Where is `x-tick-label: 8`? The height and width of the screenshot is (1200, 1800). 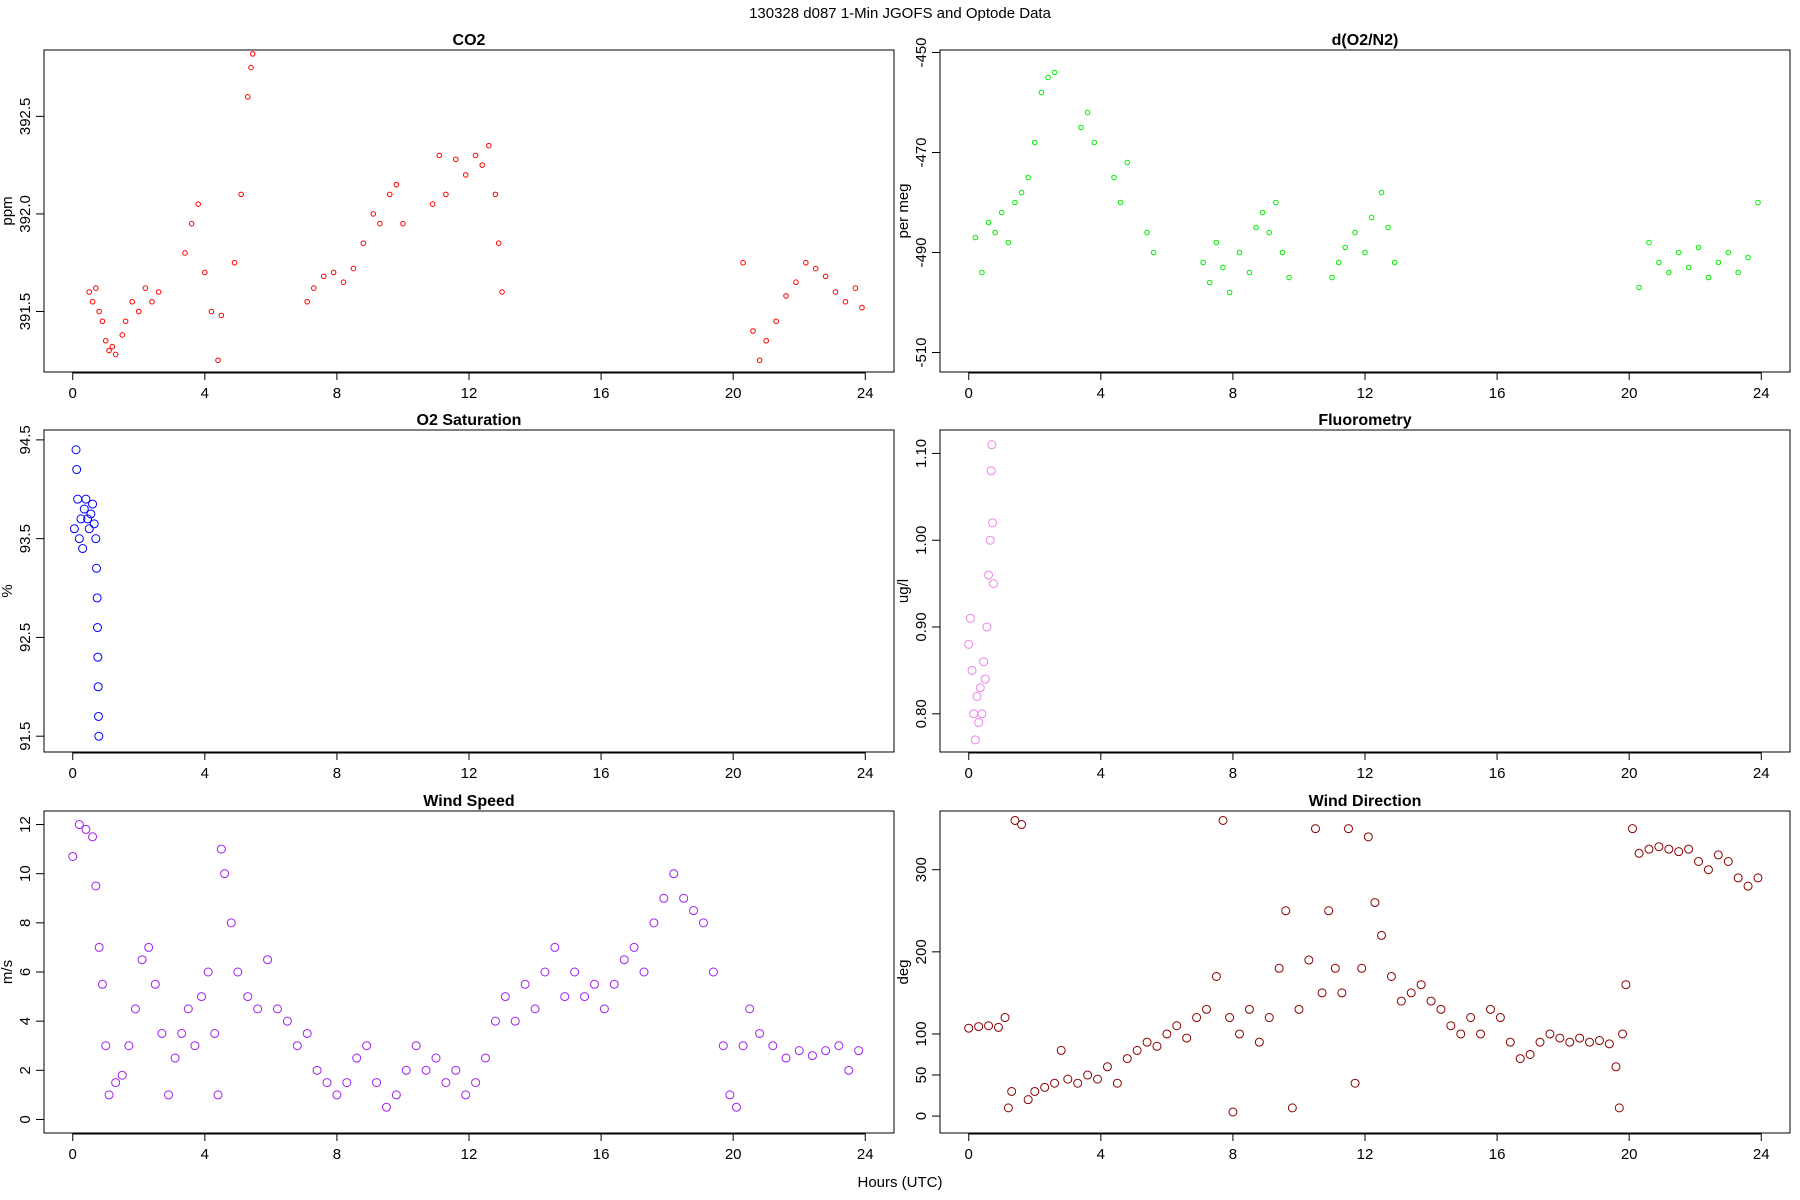 x-tick-label: 8 is located at coordinates (337, 1154).